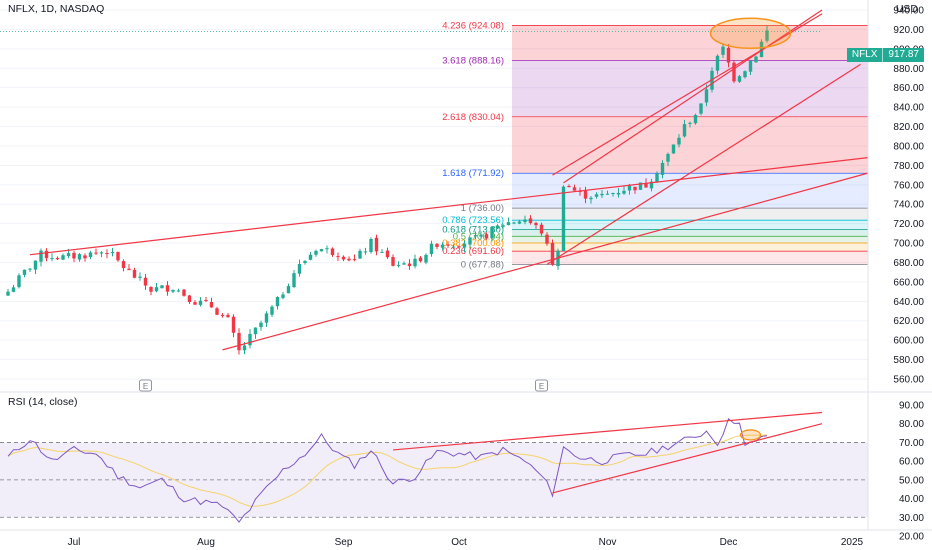 The height and width of the screenshot is (550, 932). Describe the element at coordinates (911, 406) in the screenshot. I see `rsi-tick-label: 90.00` at that location.